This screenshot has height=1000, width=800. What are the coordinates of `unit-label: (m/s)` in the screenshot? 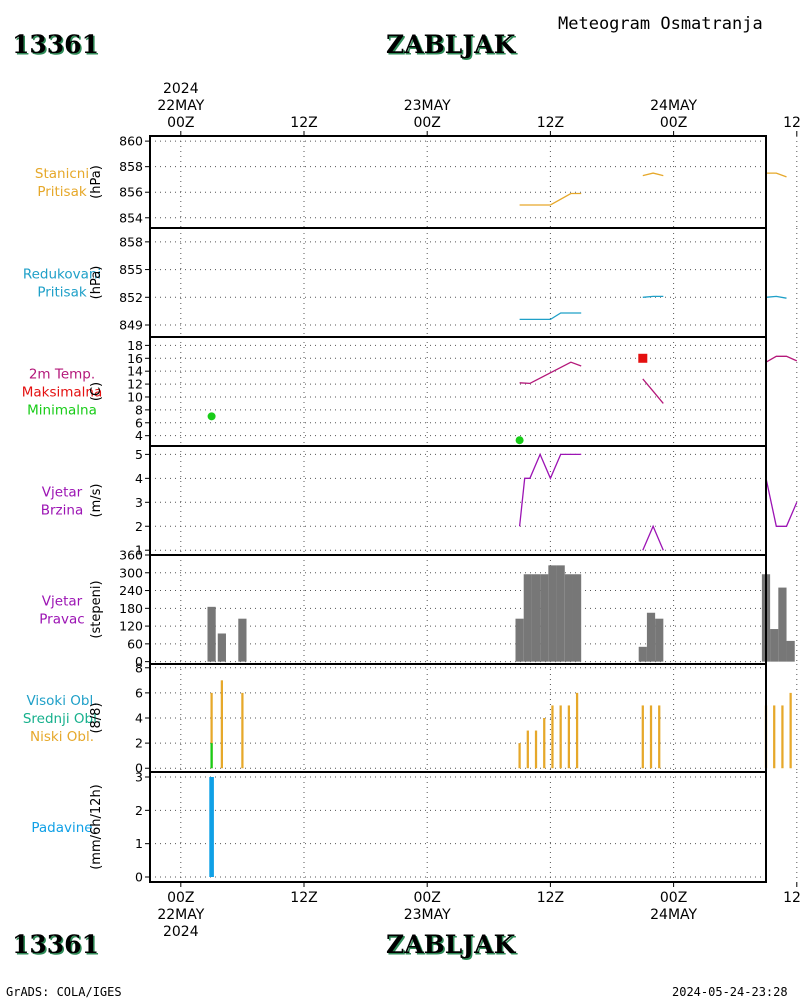 It's located at (96, 501).